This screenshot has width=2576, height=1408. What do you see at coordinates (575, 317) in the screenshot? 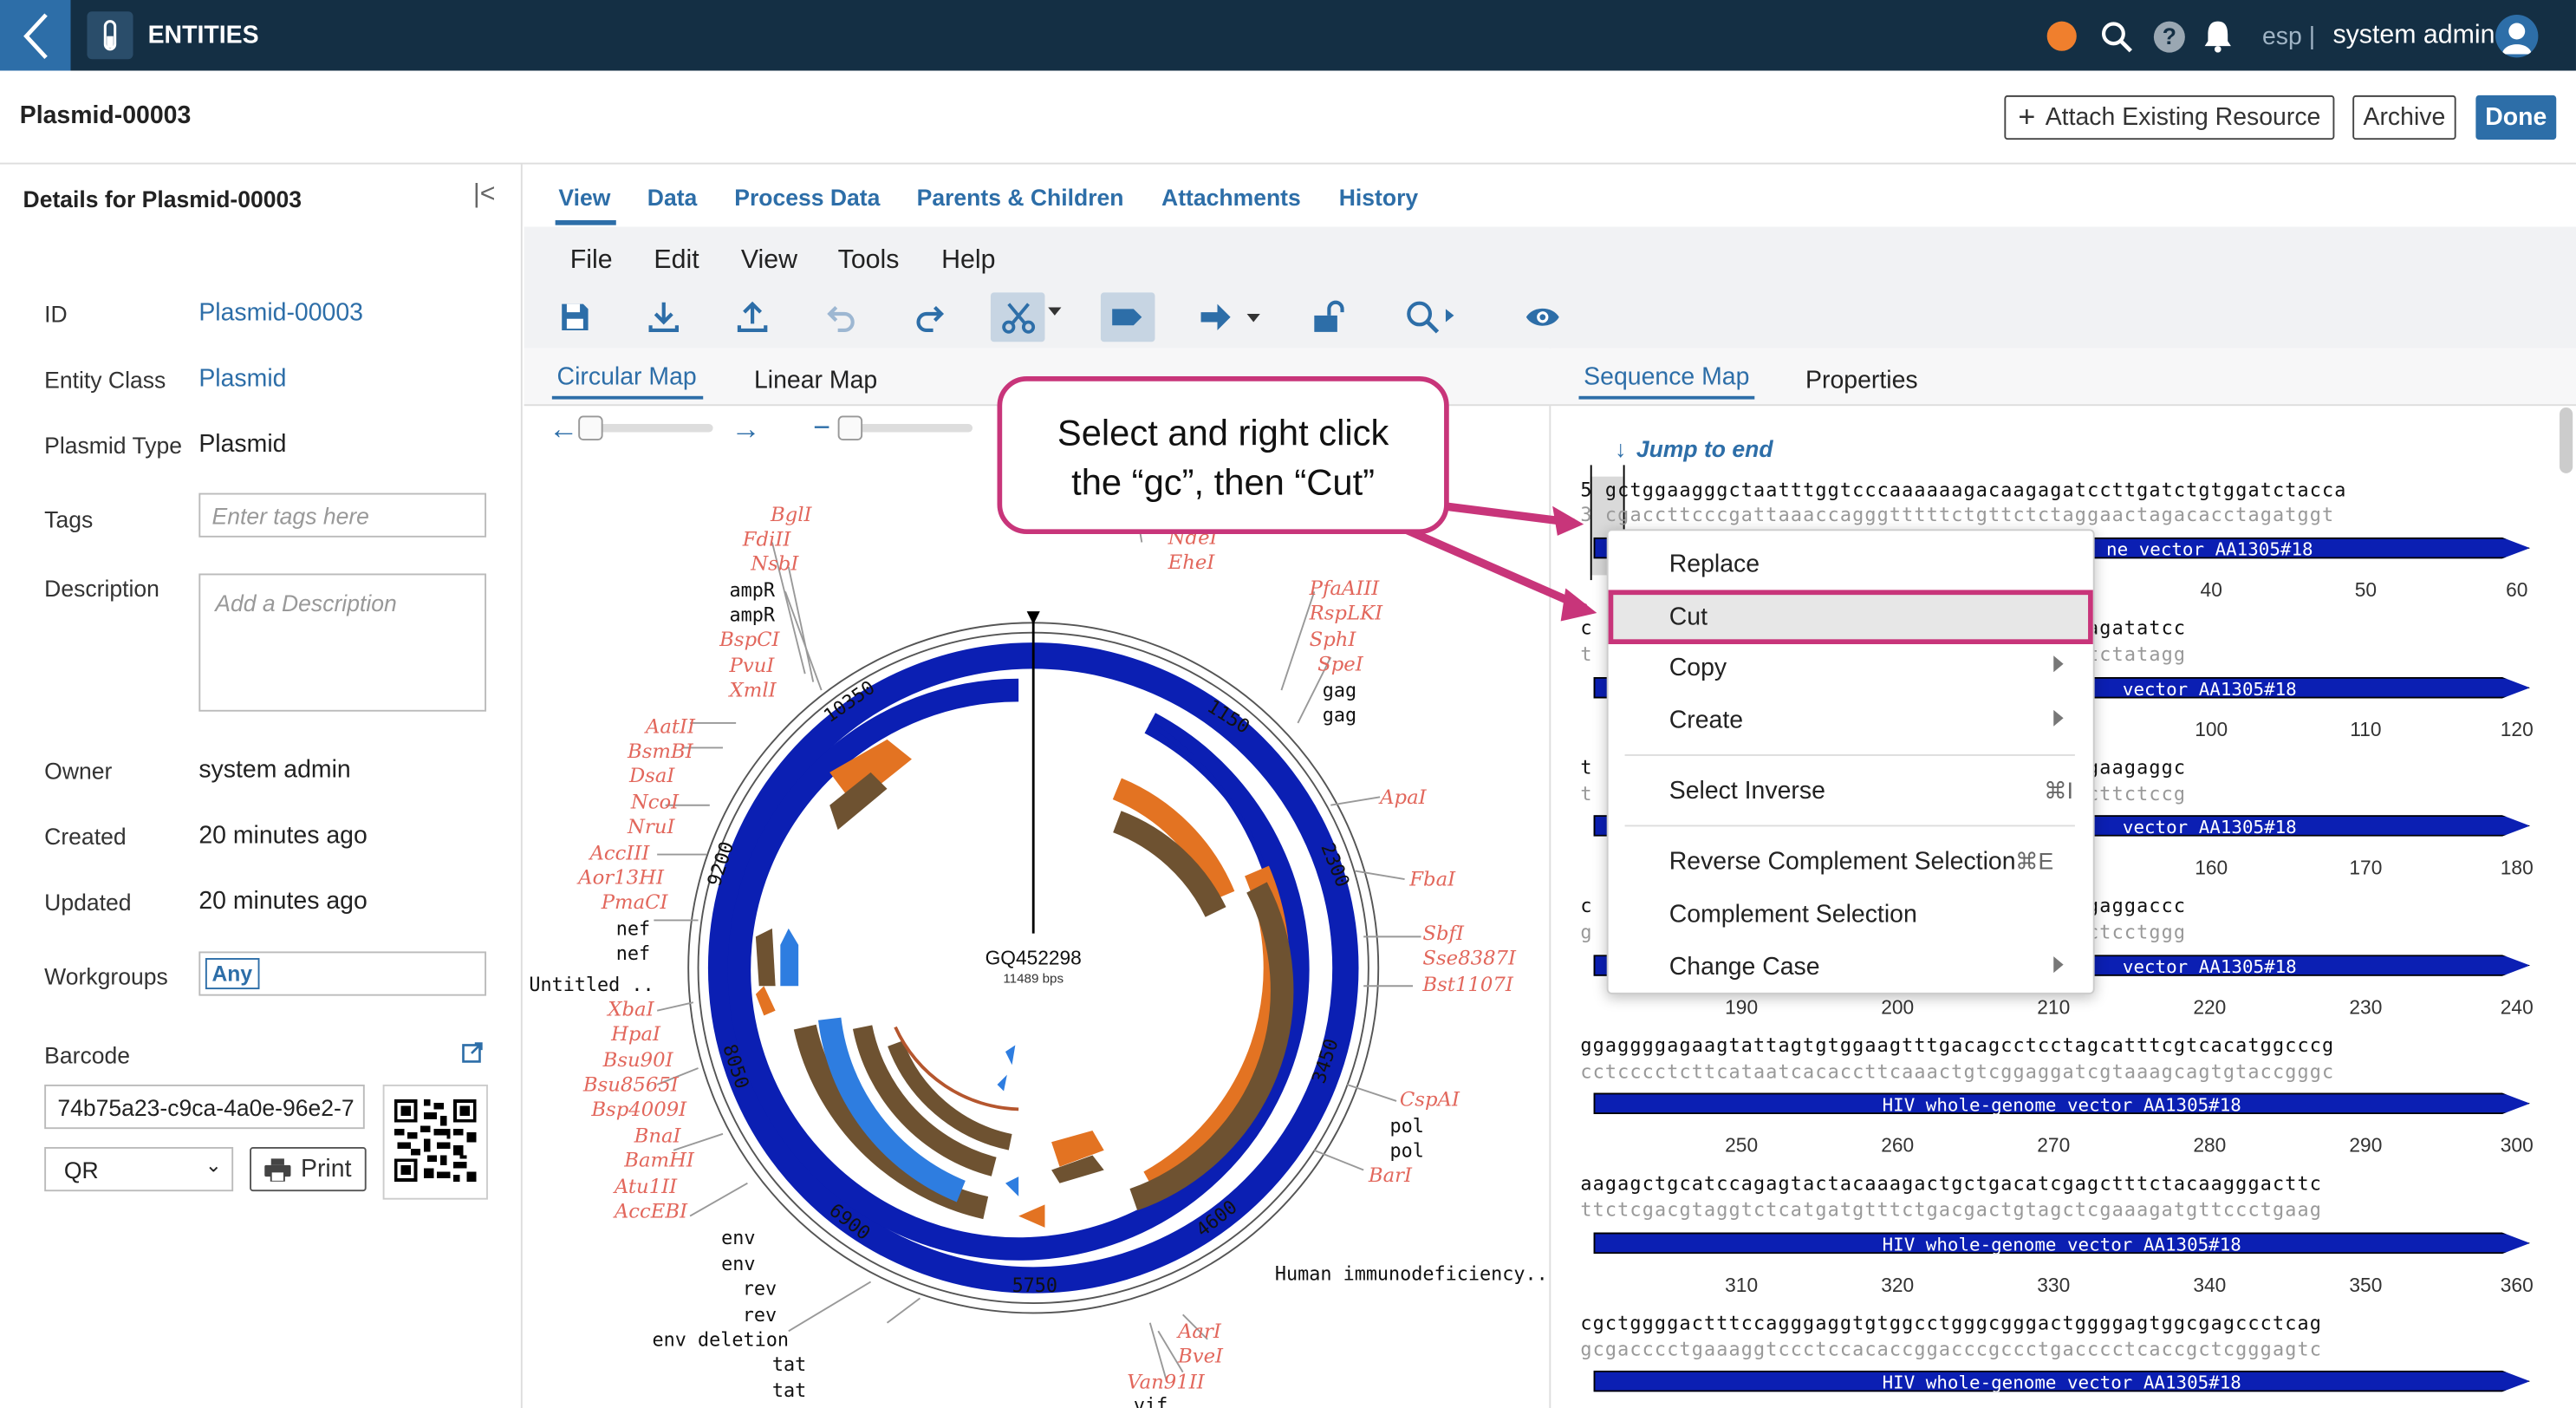
I see `save-icon` at bounding box center [575, 317].